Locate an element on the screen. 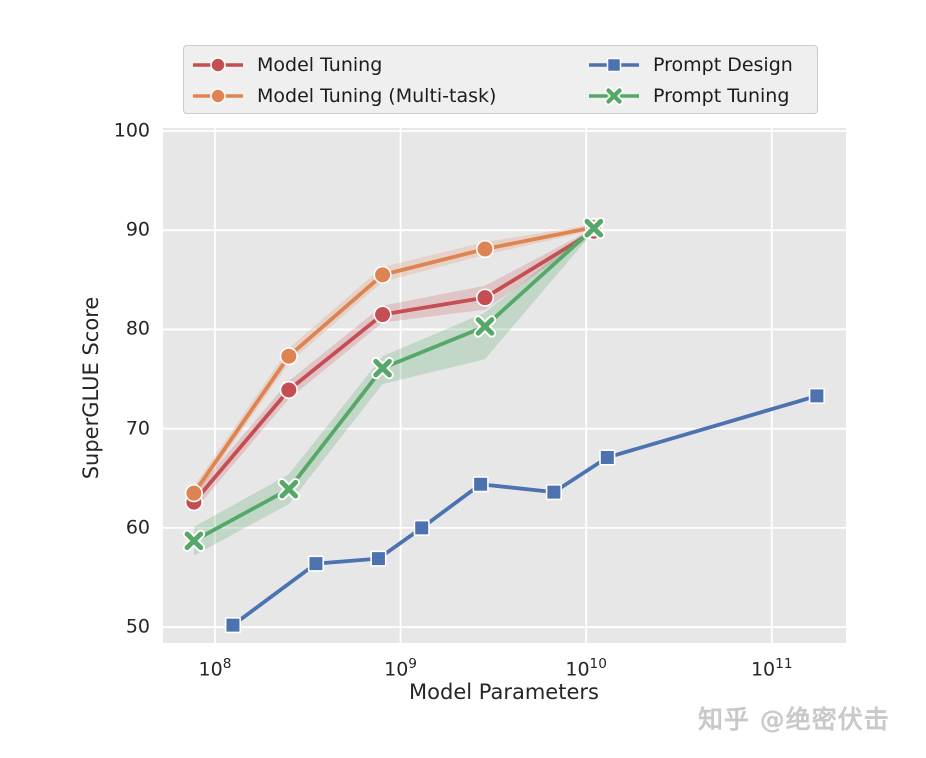  legend-label-prompt-tuning: Prompt Tuning is located at coordinates (721, 95).